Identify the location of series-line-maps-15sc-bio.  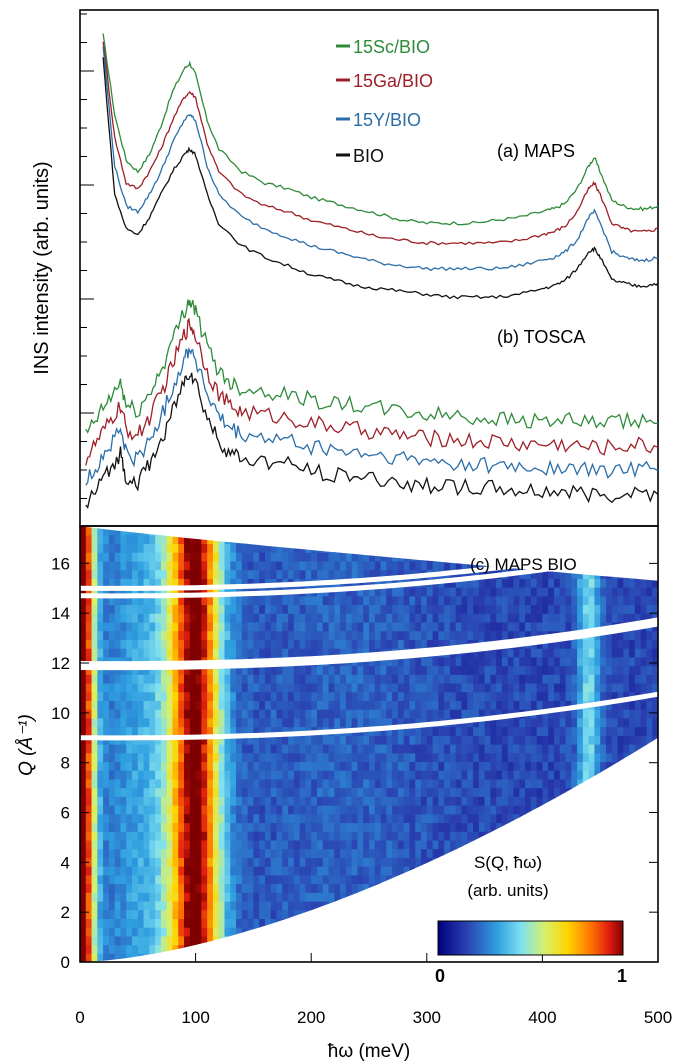
(380, 129).